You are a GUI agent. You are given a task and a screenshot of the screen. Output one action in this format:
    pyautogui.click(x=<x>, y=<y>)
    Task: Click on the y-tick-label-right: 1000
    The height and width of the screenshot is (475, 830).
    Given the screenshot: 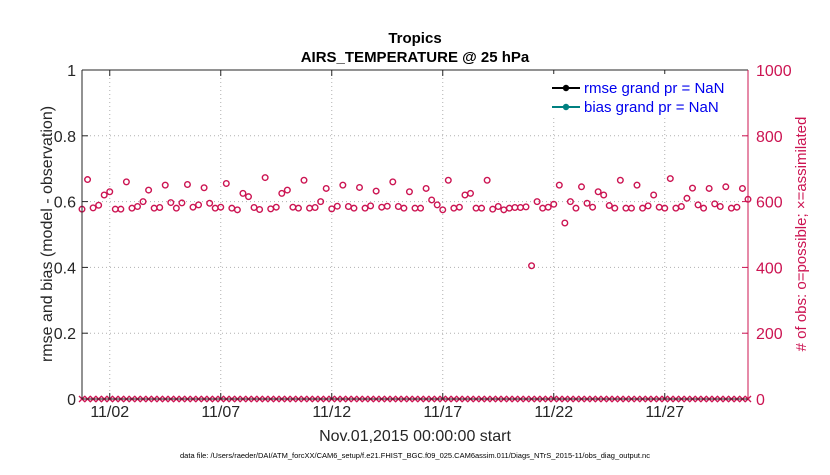 What is the action you would take?
    pyautogui.click(x=774, y=71)
    